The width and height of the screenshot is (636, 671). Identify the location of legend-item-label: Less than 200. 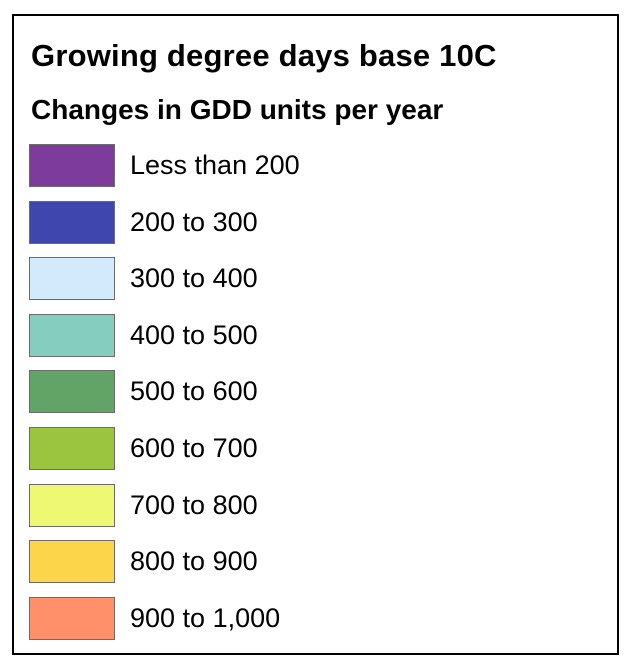
(215, 165).